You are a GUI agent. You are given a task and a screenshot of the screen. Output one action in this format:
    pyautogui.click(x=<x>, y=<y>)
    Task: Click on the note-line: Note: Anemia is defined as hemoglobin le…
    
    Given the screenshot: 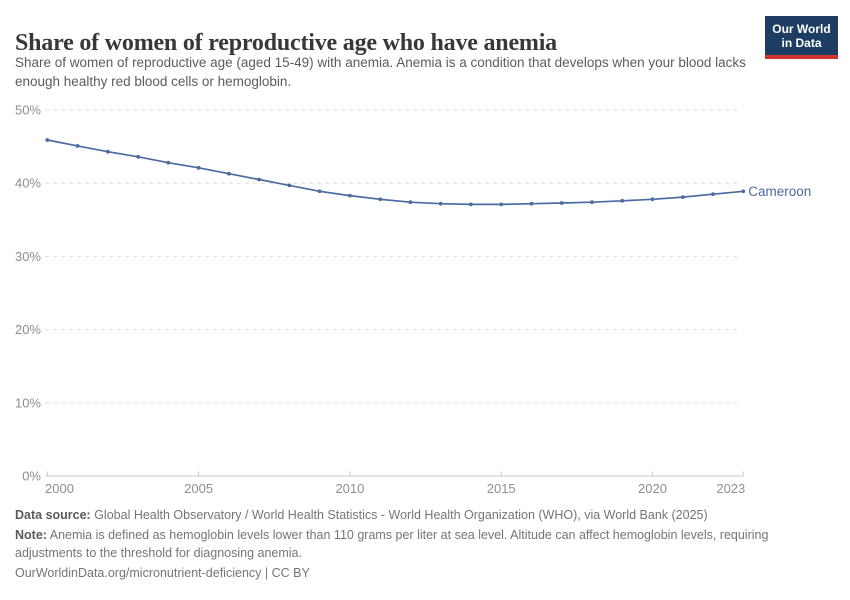 What is the action you would take?
    pyautogui.click(x=410, y=544)
    